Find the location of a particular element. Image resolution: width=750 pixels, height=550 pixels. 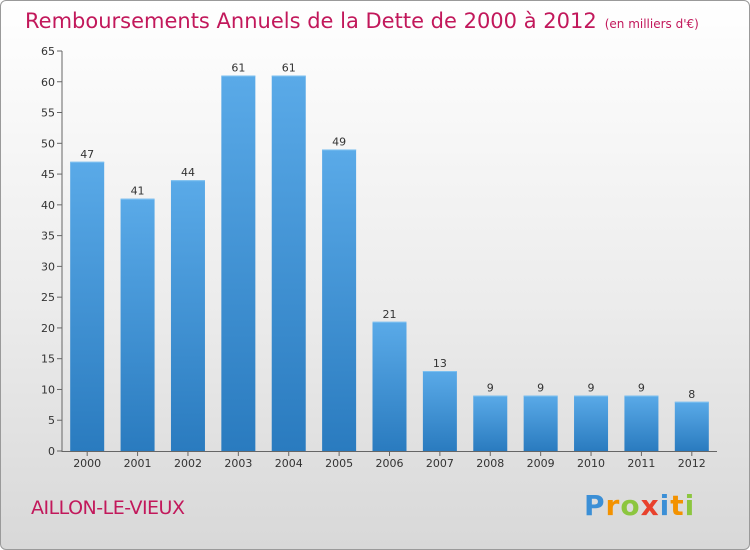

x-tick-label: 2002 is located at coordinates (188, 463).